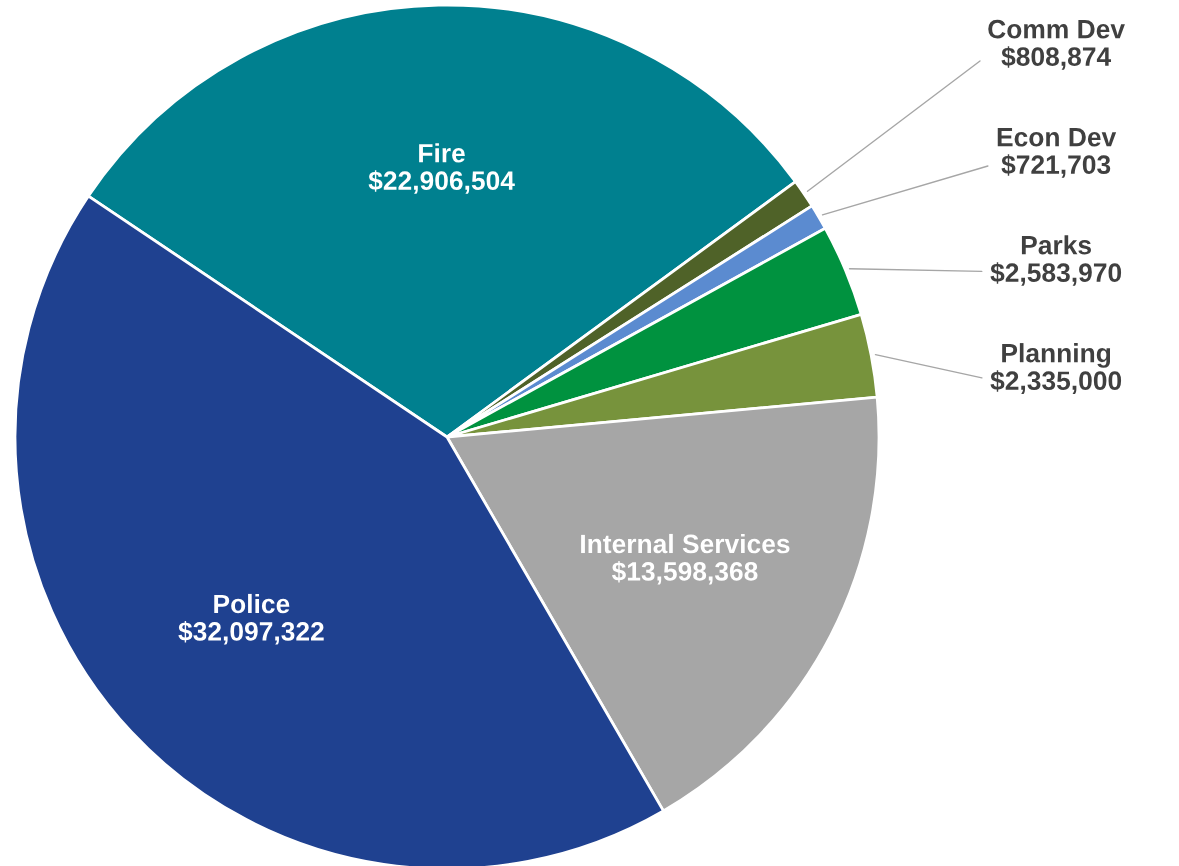 The height and width of the screenshot is (866, 1179). Describe the element at coordinates (1056, 382) in the screenshot. I see `data-label: $2,335,000` at that location.